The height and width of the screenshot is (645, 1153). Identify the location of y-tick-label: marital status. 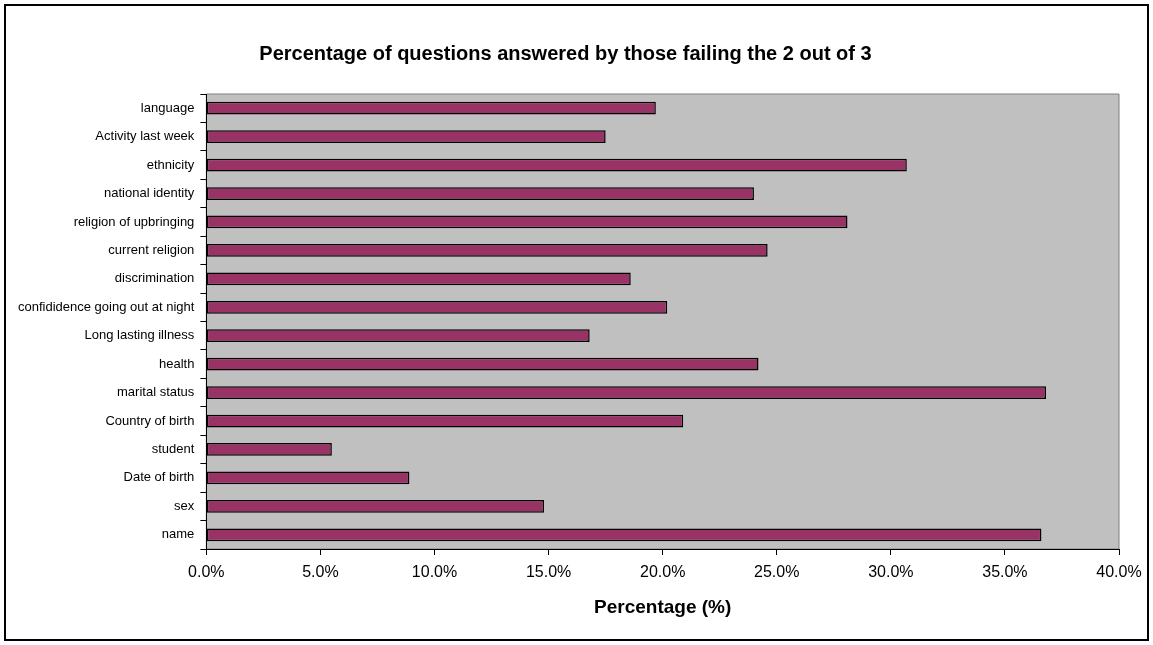
(156, 392).